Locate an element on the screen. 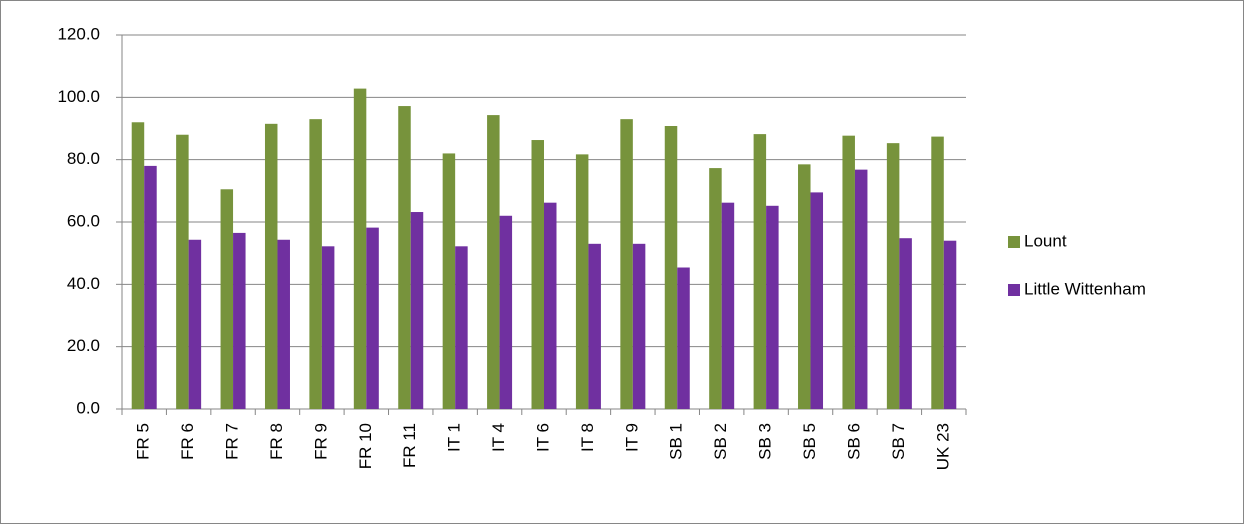 The width and height of the screenshot is (1244, 524). x-tick-label: FR 9 is located at coordinates (320, 441).